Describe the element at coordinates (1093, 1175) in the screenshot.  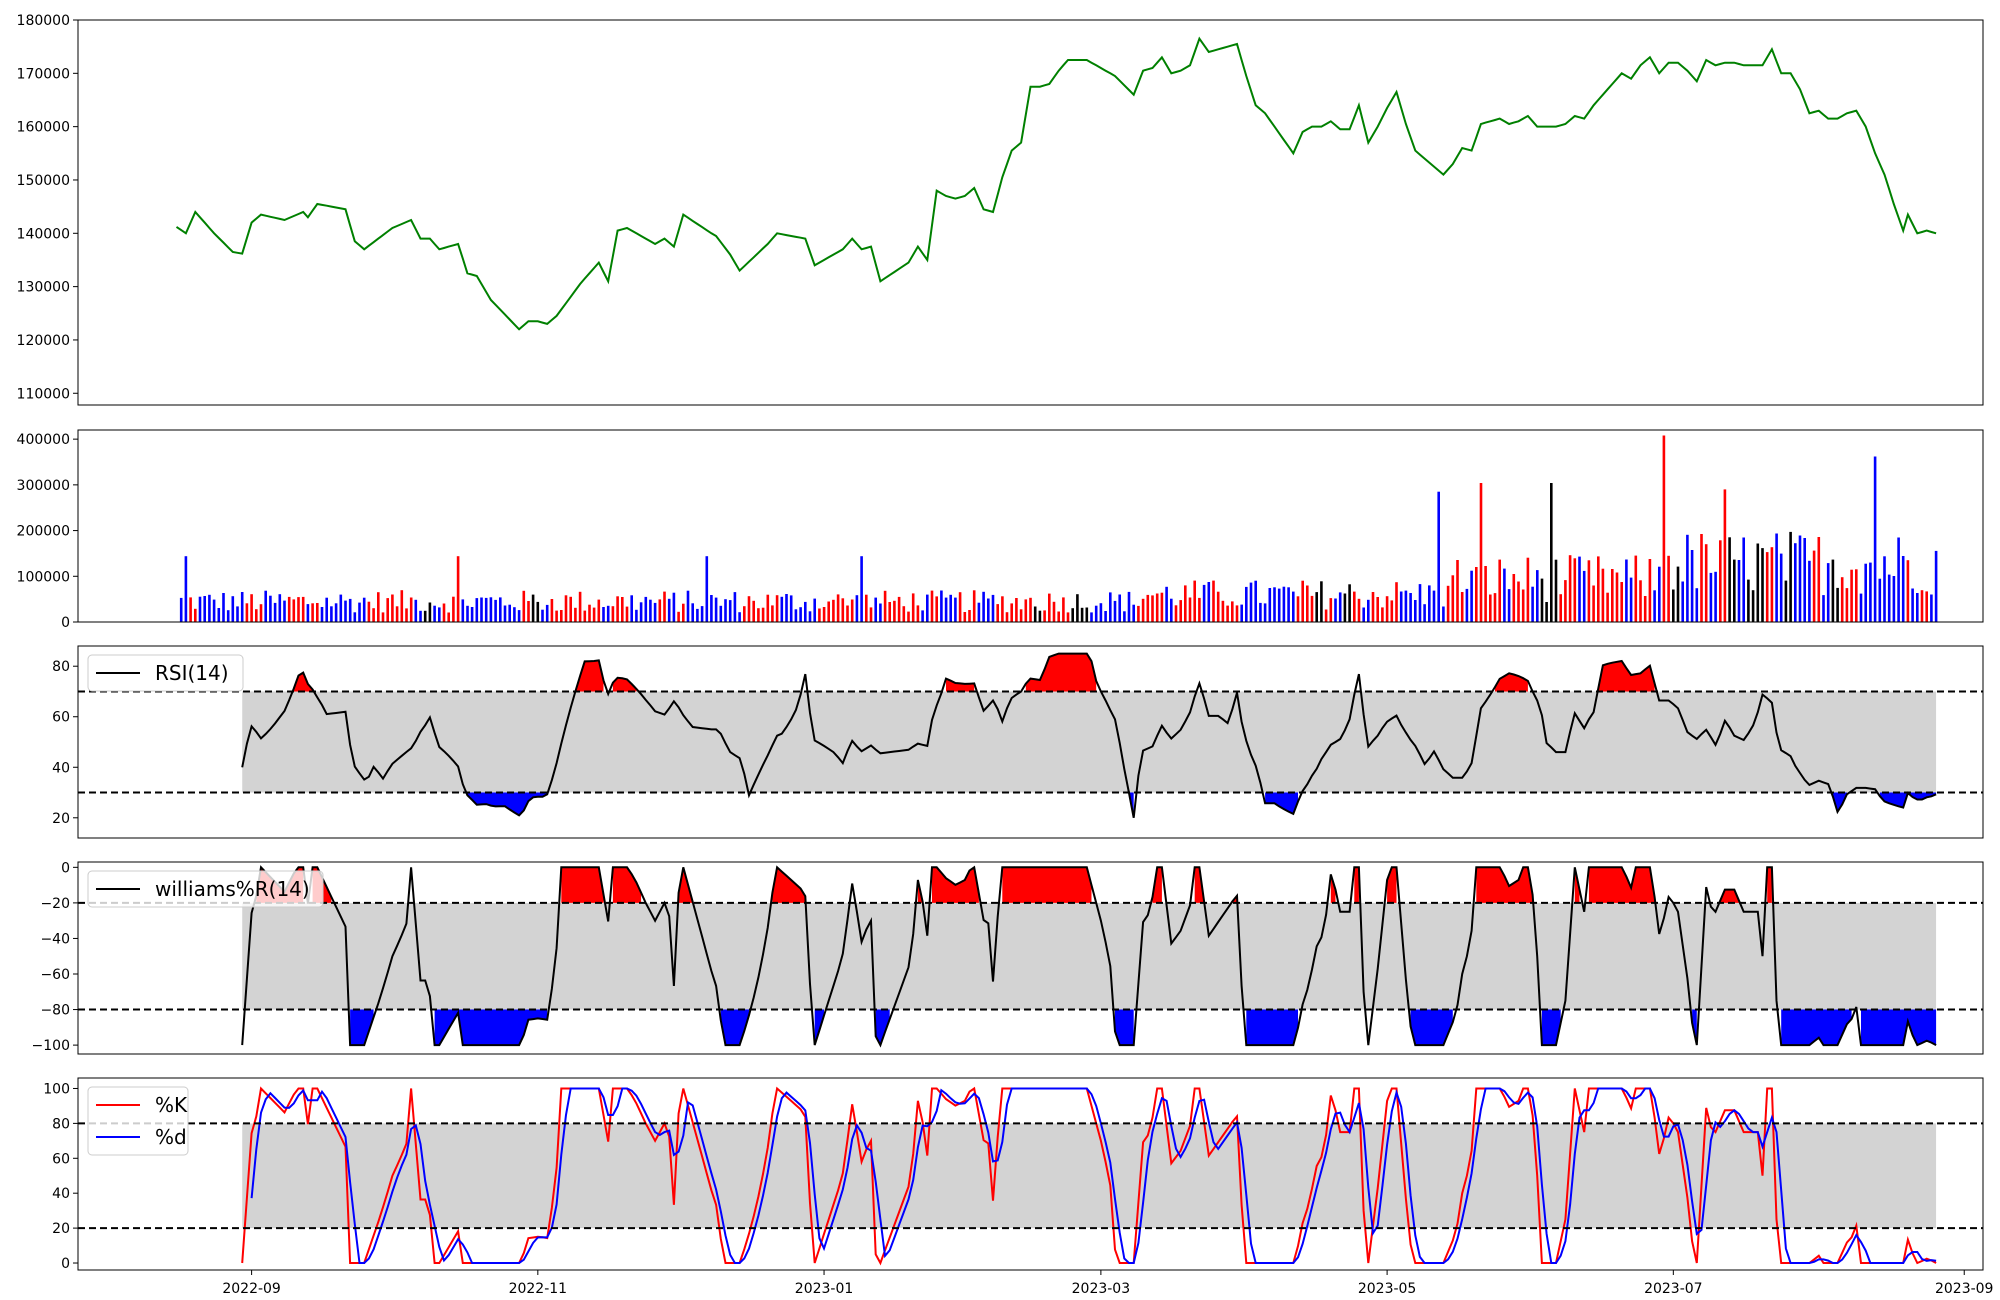
I see `d-line` at that location.